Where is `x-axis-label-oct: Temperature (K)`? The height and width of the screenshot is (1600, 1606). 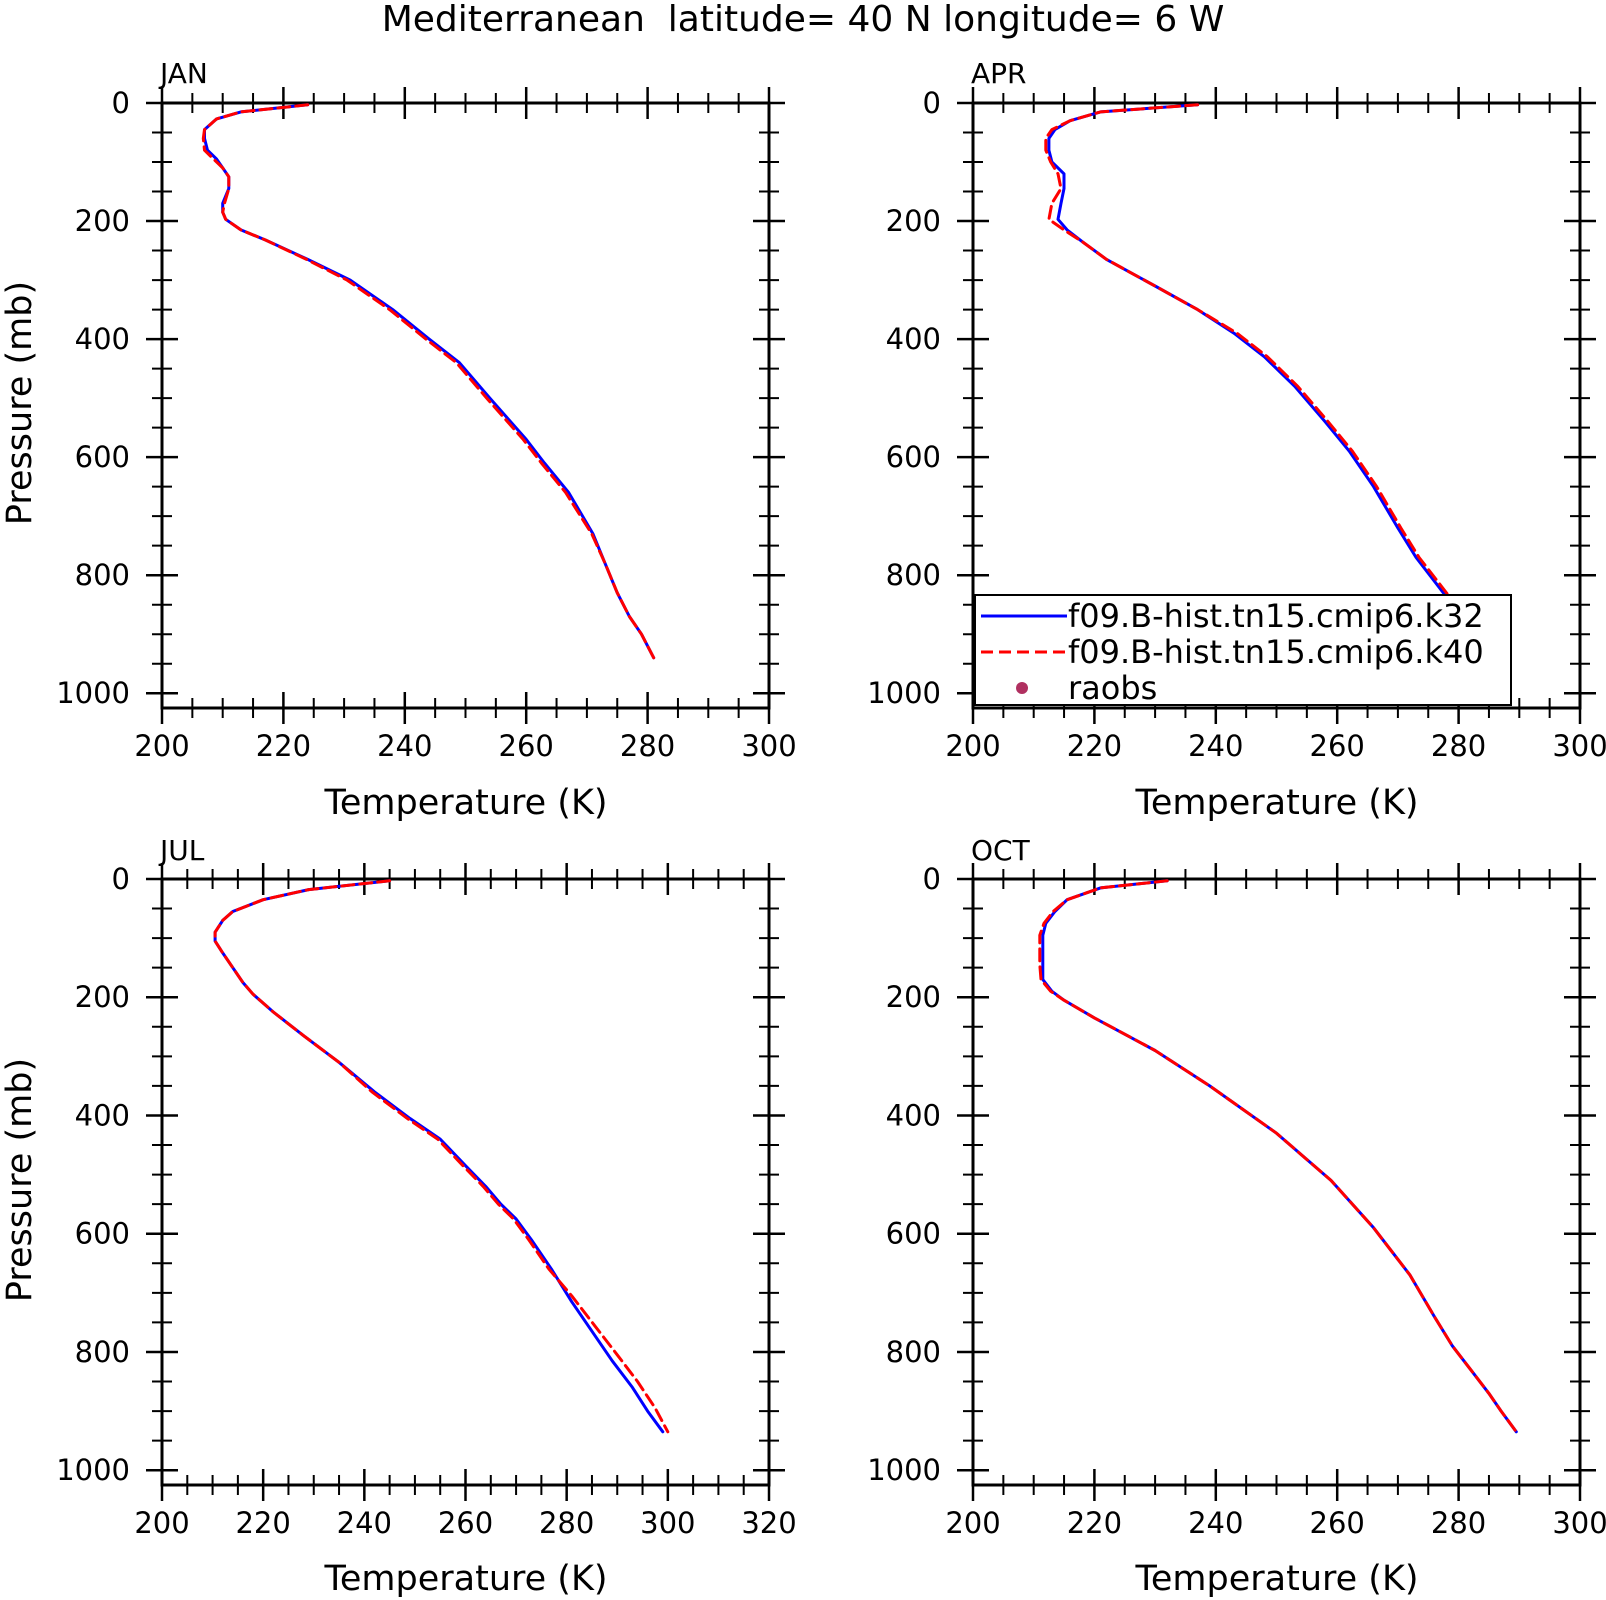 x-axis-label-oct: Temperature (K) is located at coordinates (1276, 1579).